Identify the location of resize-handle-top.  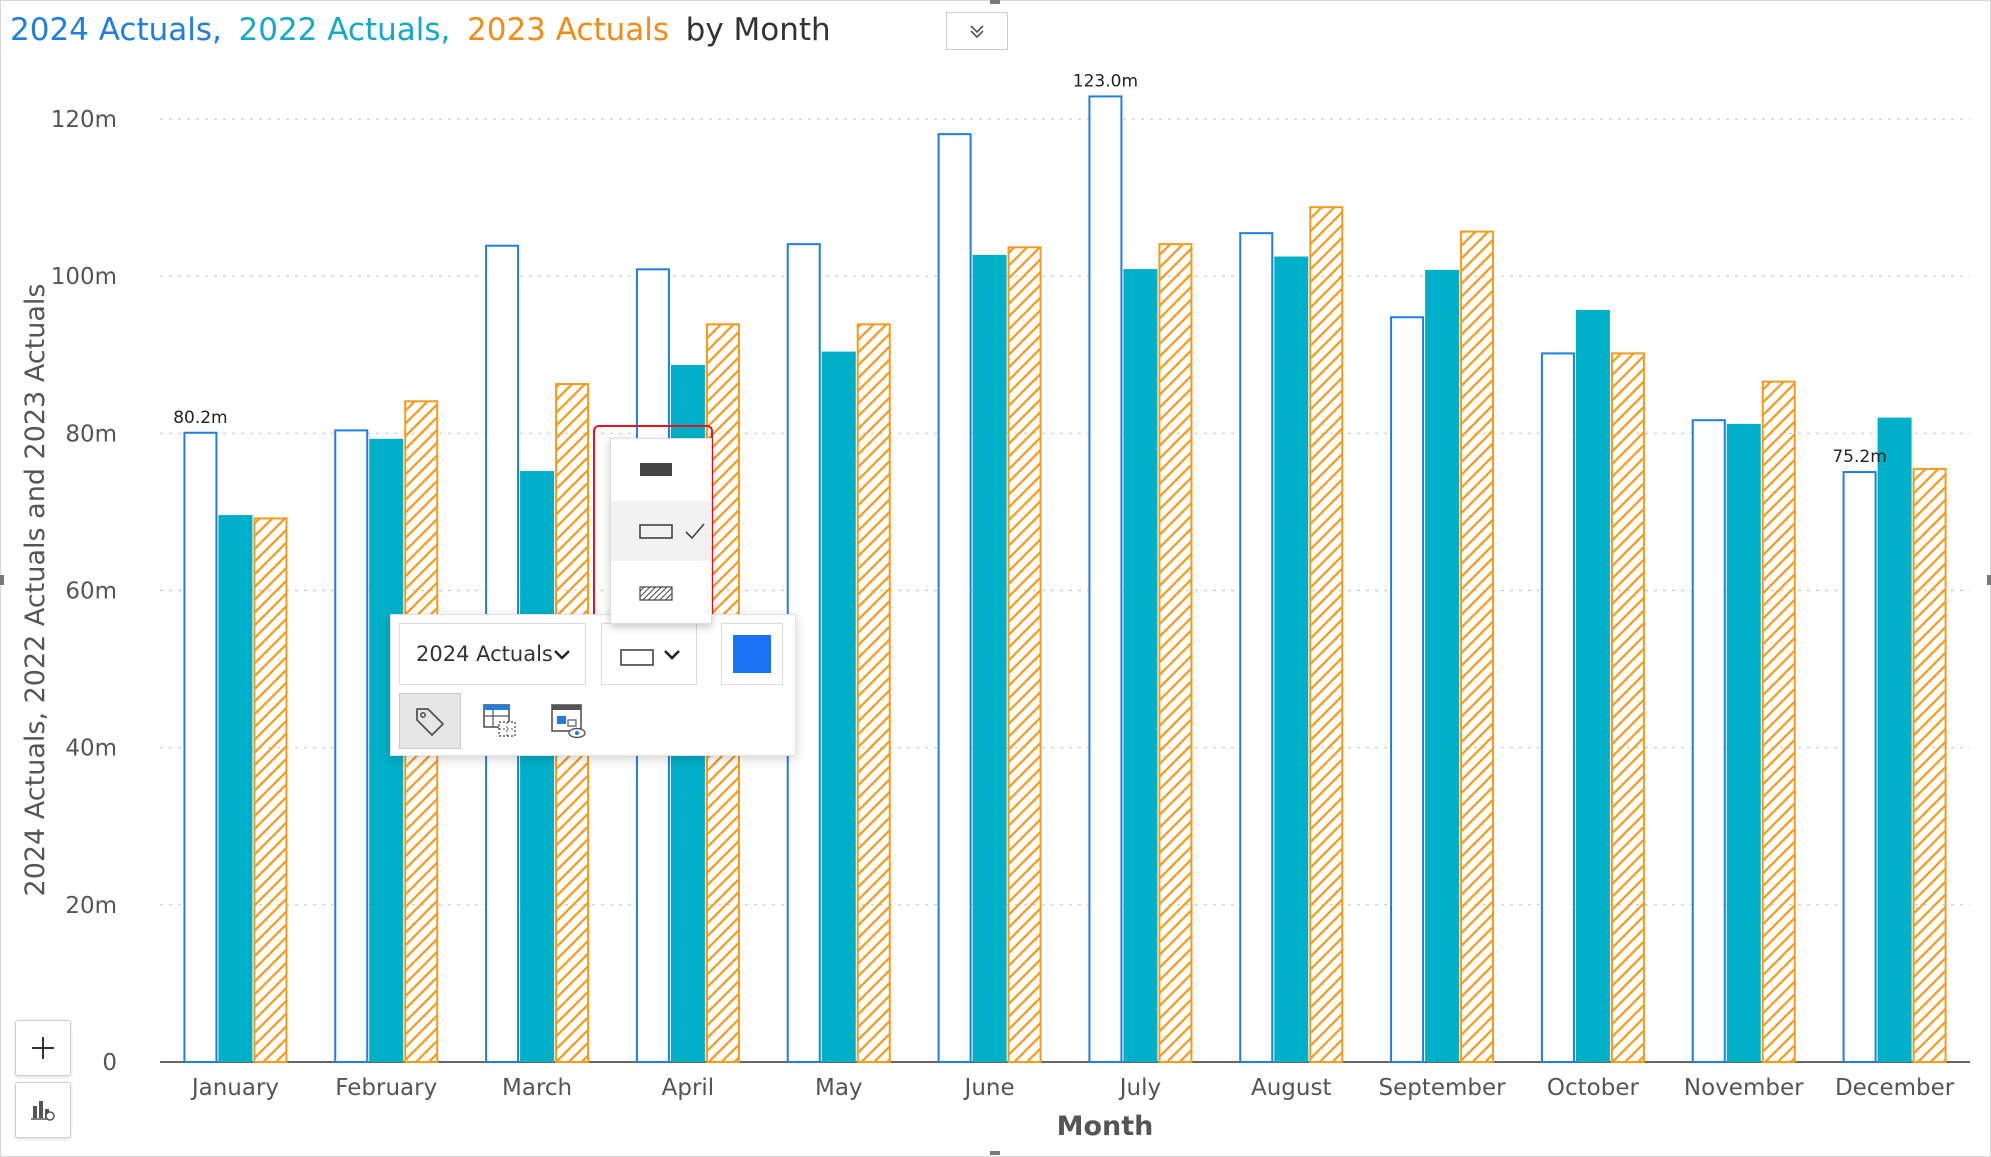
(995, 2).